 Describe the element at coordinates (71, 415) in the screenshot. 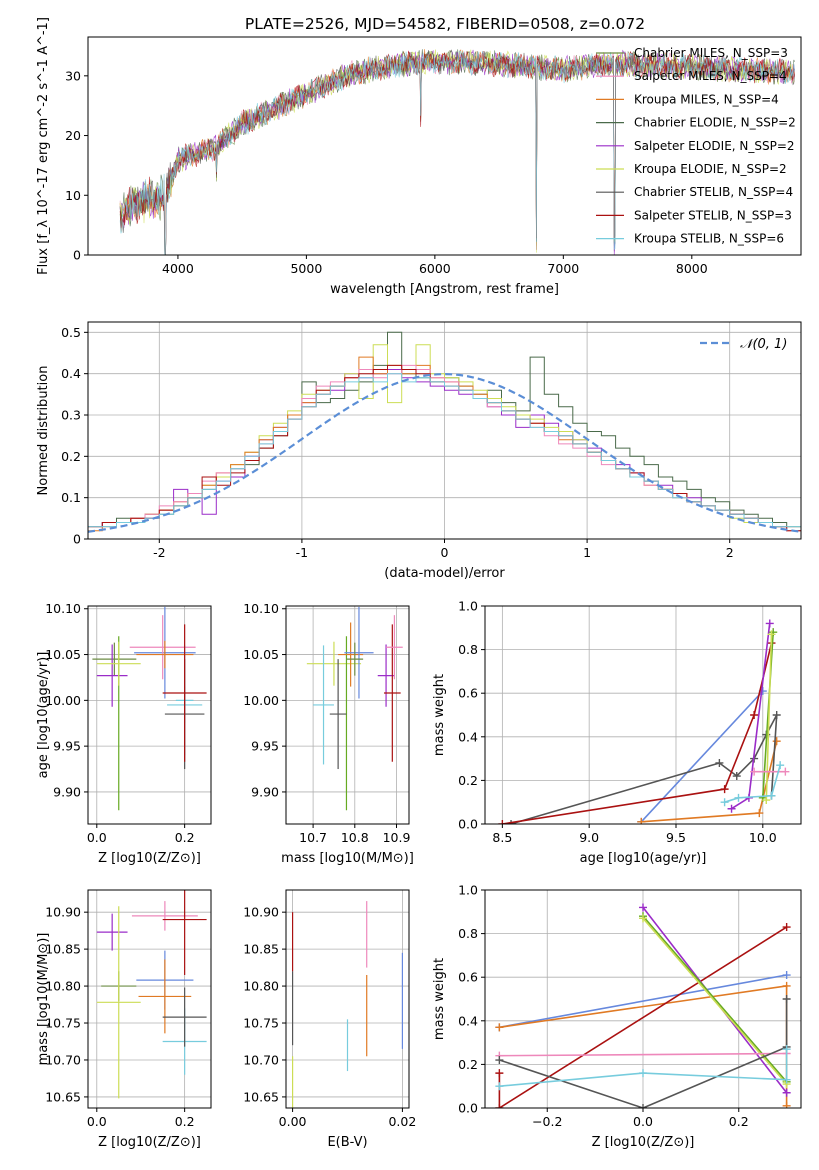

I see `y-tick-label: 0.3` at that location.